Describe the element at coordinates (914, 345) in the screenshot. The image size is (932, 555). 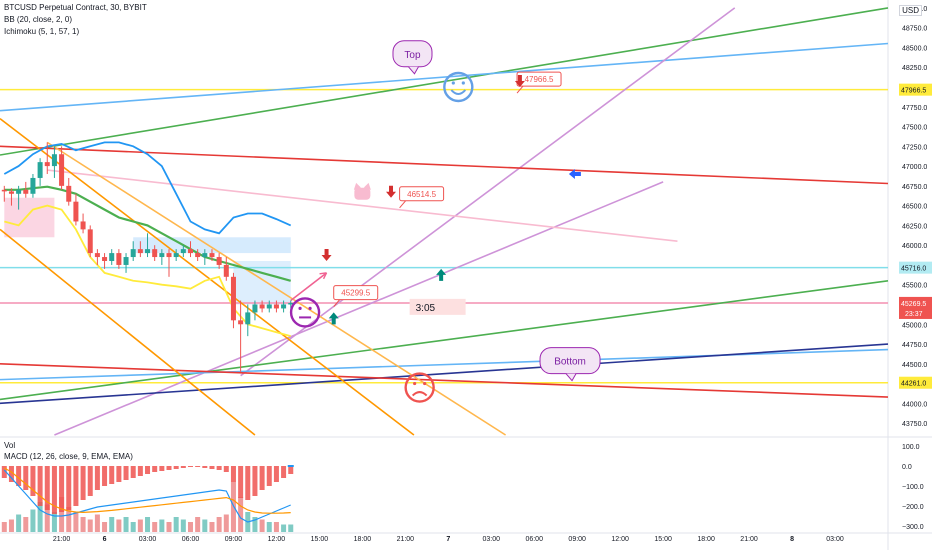
I see `price-tick-label: 44750.0` at that location.